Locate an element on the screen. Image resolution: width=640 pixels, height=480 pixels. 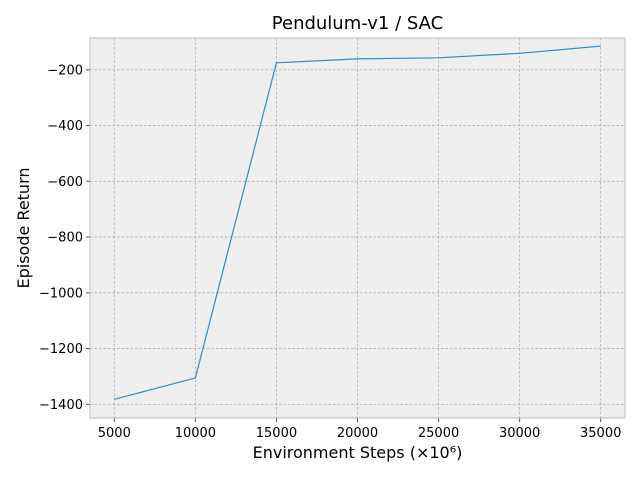
y-axis-ticks: −1400 −1200 −1000 −800 −600 −400 −200 is located at coordinates (64, 238).